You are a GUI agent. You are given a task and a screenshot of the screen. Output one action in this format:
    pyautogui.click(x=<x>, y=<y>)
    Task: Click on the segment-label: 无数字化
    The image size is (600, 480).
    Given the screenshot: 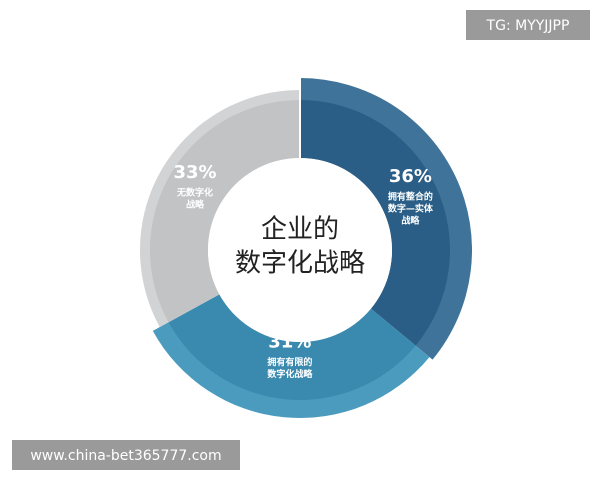 What is the action you would take?
    pyautogui.click(x=194, y=192)
    